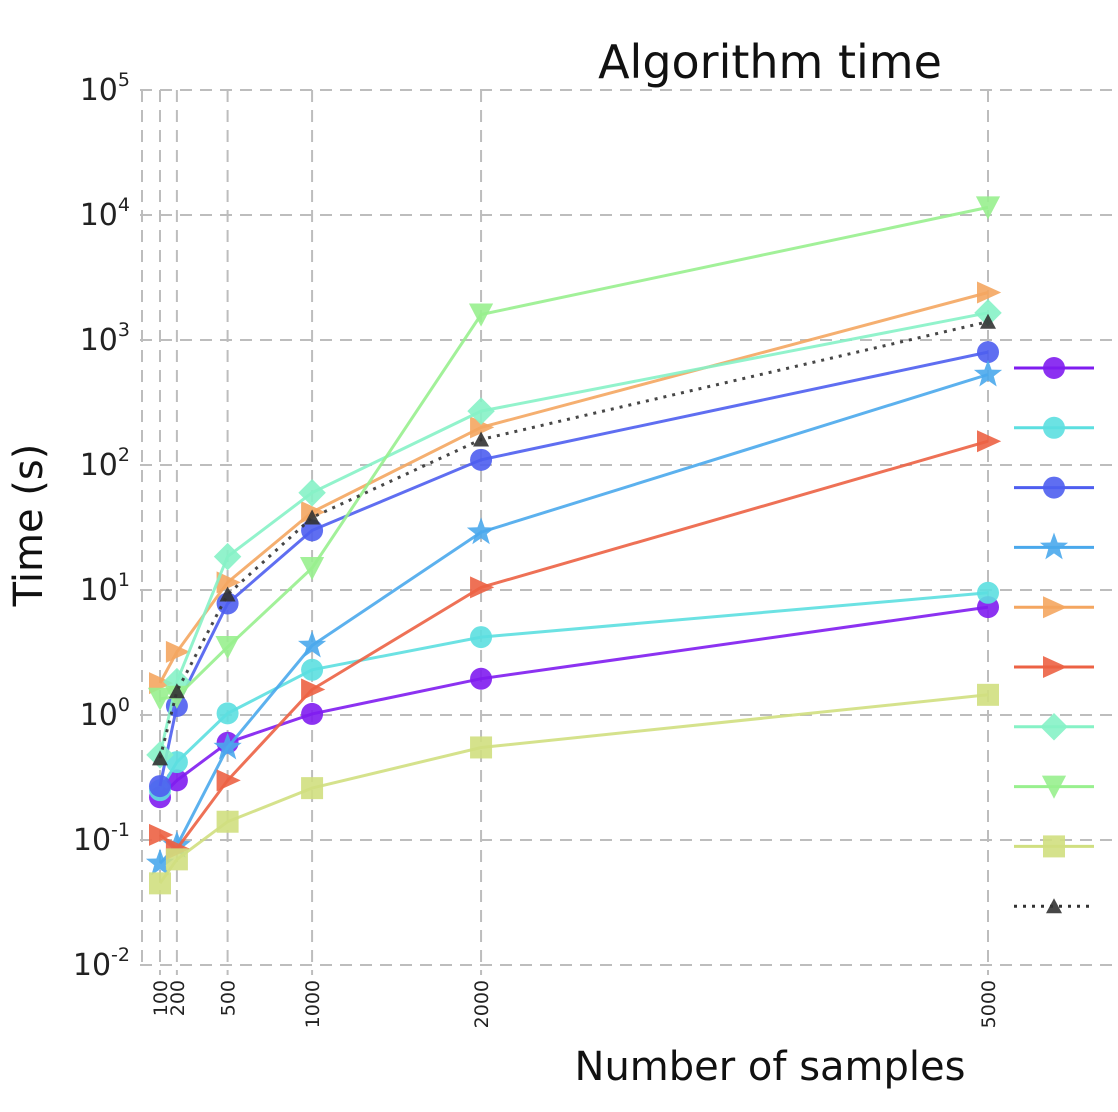  Describe the element at coordinates (989, 1004) in the screenshot. I see `x-tick-label: 5000` at that location.